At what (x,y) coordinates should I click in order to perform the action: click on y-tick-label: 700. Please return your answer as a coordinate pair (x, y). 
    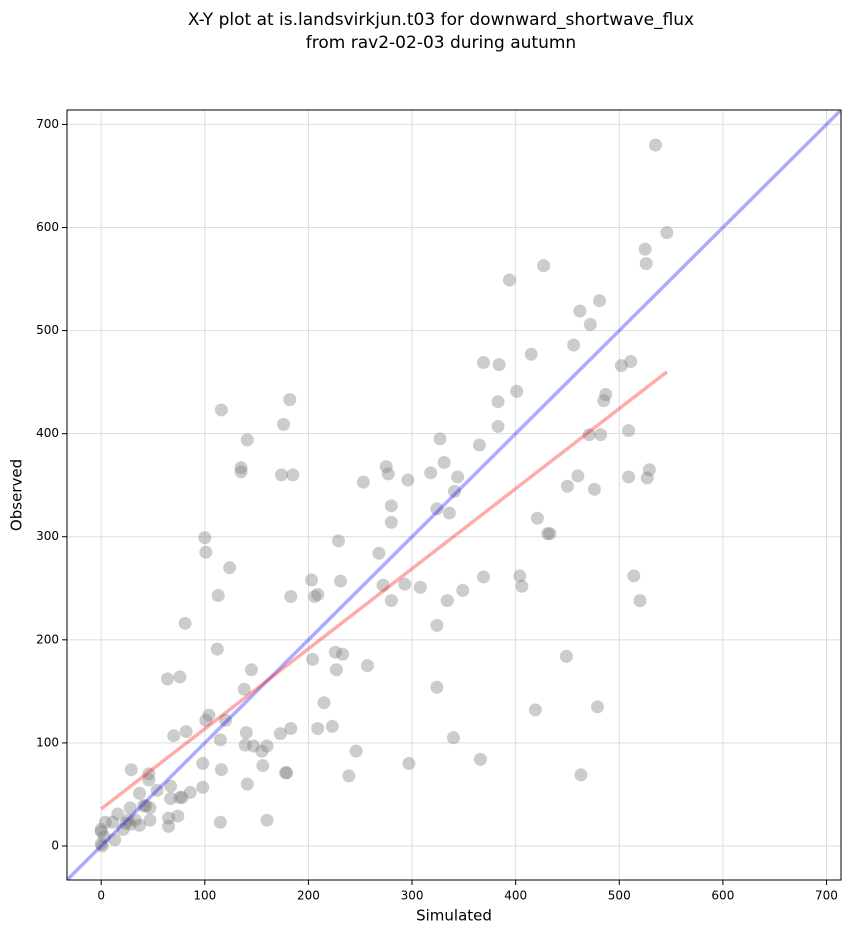
    Looking at the image, I should click on (47, 124).